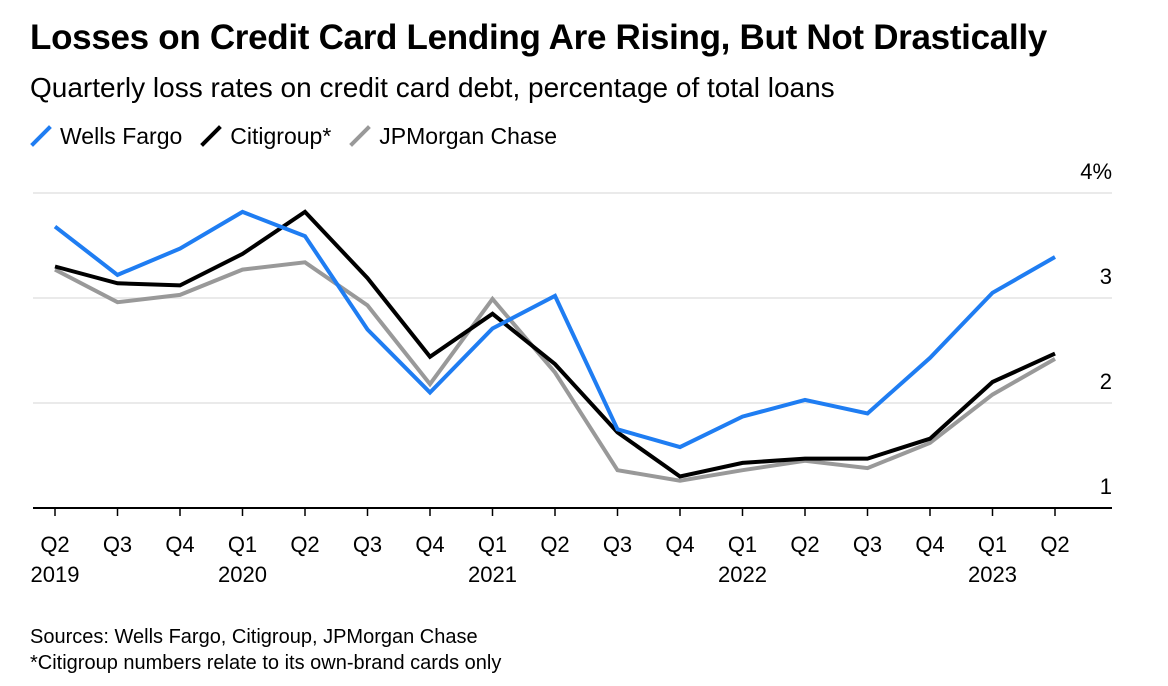 The height and width of the screenshot is (686, 1168). I want to click on x-tick-label-9: Q3, so click(617, 544).